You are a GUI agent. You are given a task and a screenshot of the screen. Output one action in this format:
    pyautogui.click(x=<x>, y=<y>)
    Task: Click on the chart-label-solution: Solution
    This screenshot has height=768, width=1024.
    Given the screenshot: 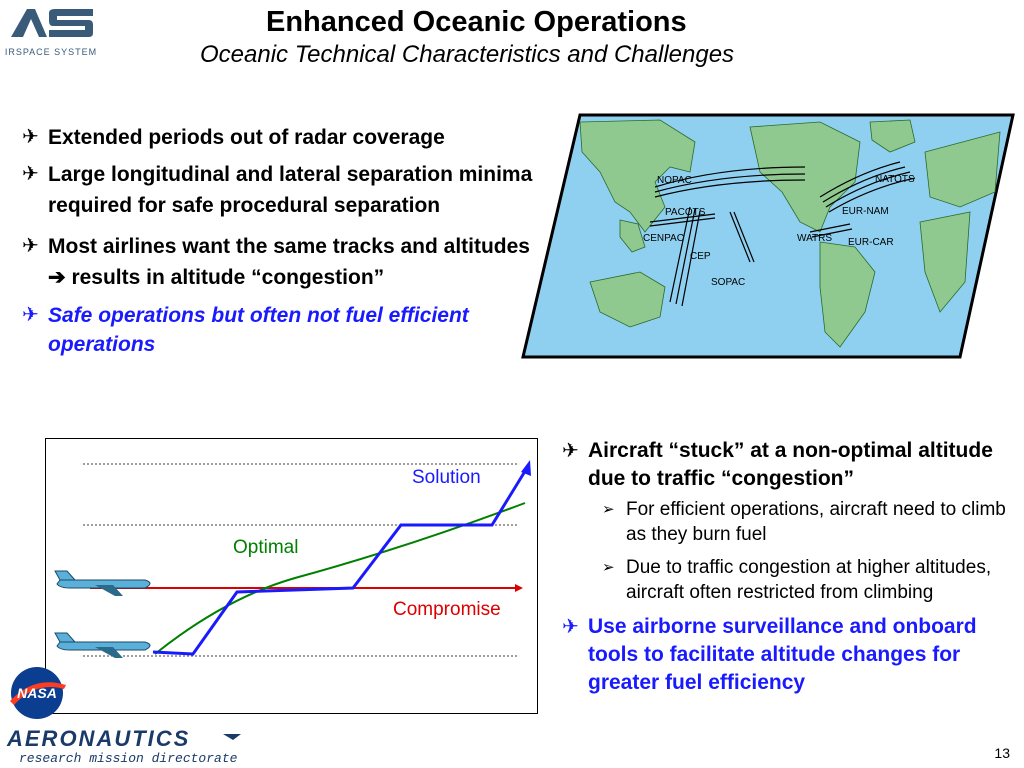 What is the action you would take?
    pyautogui.click(x=446, y=477)
    